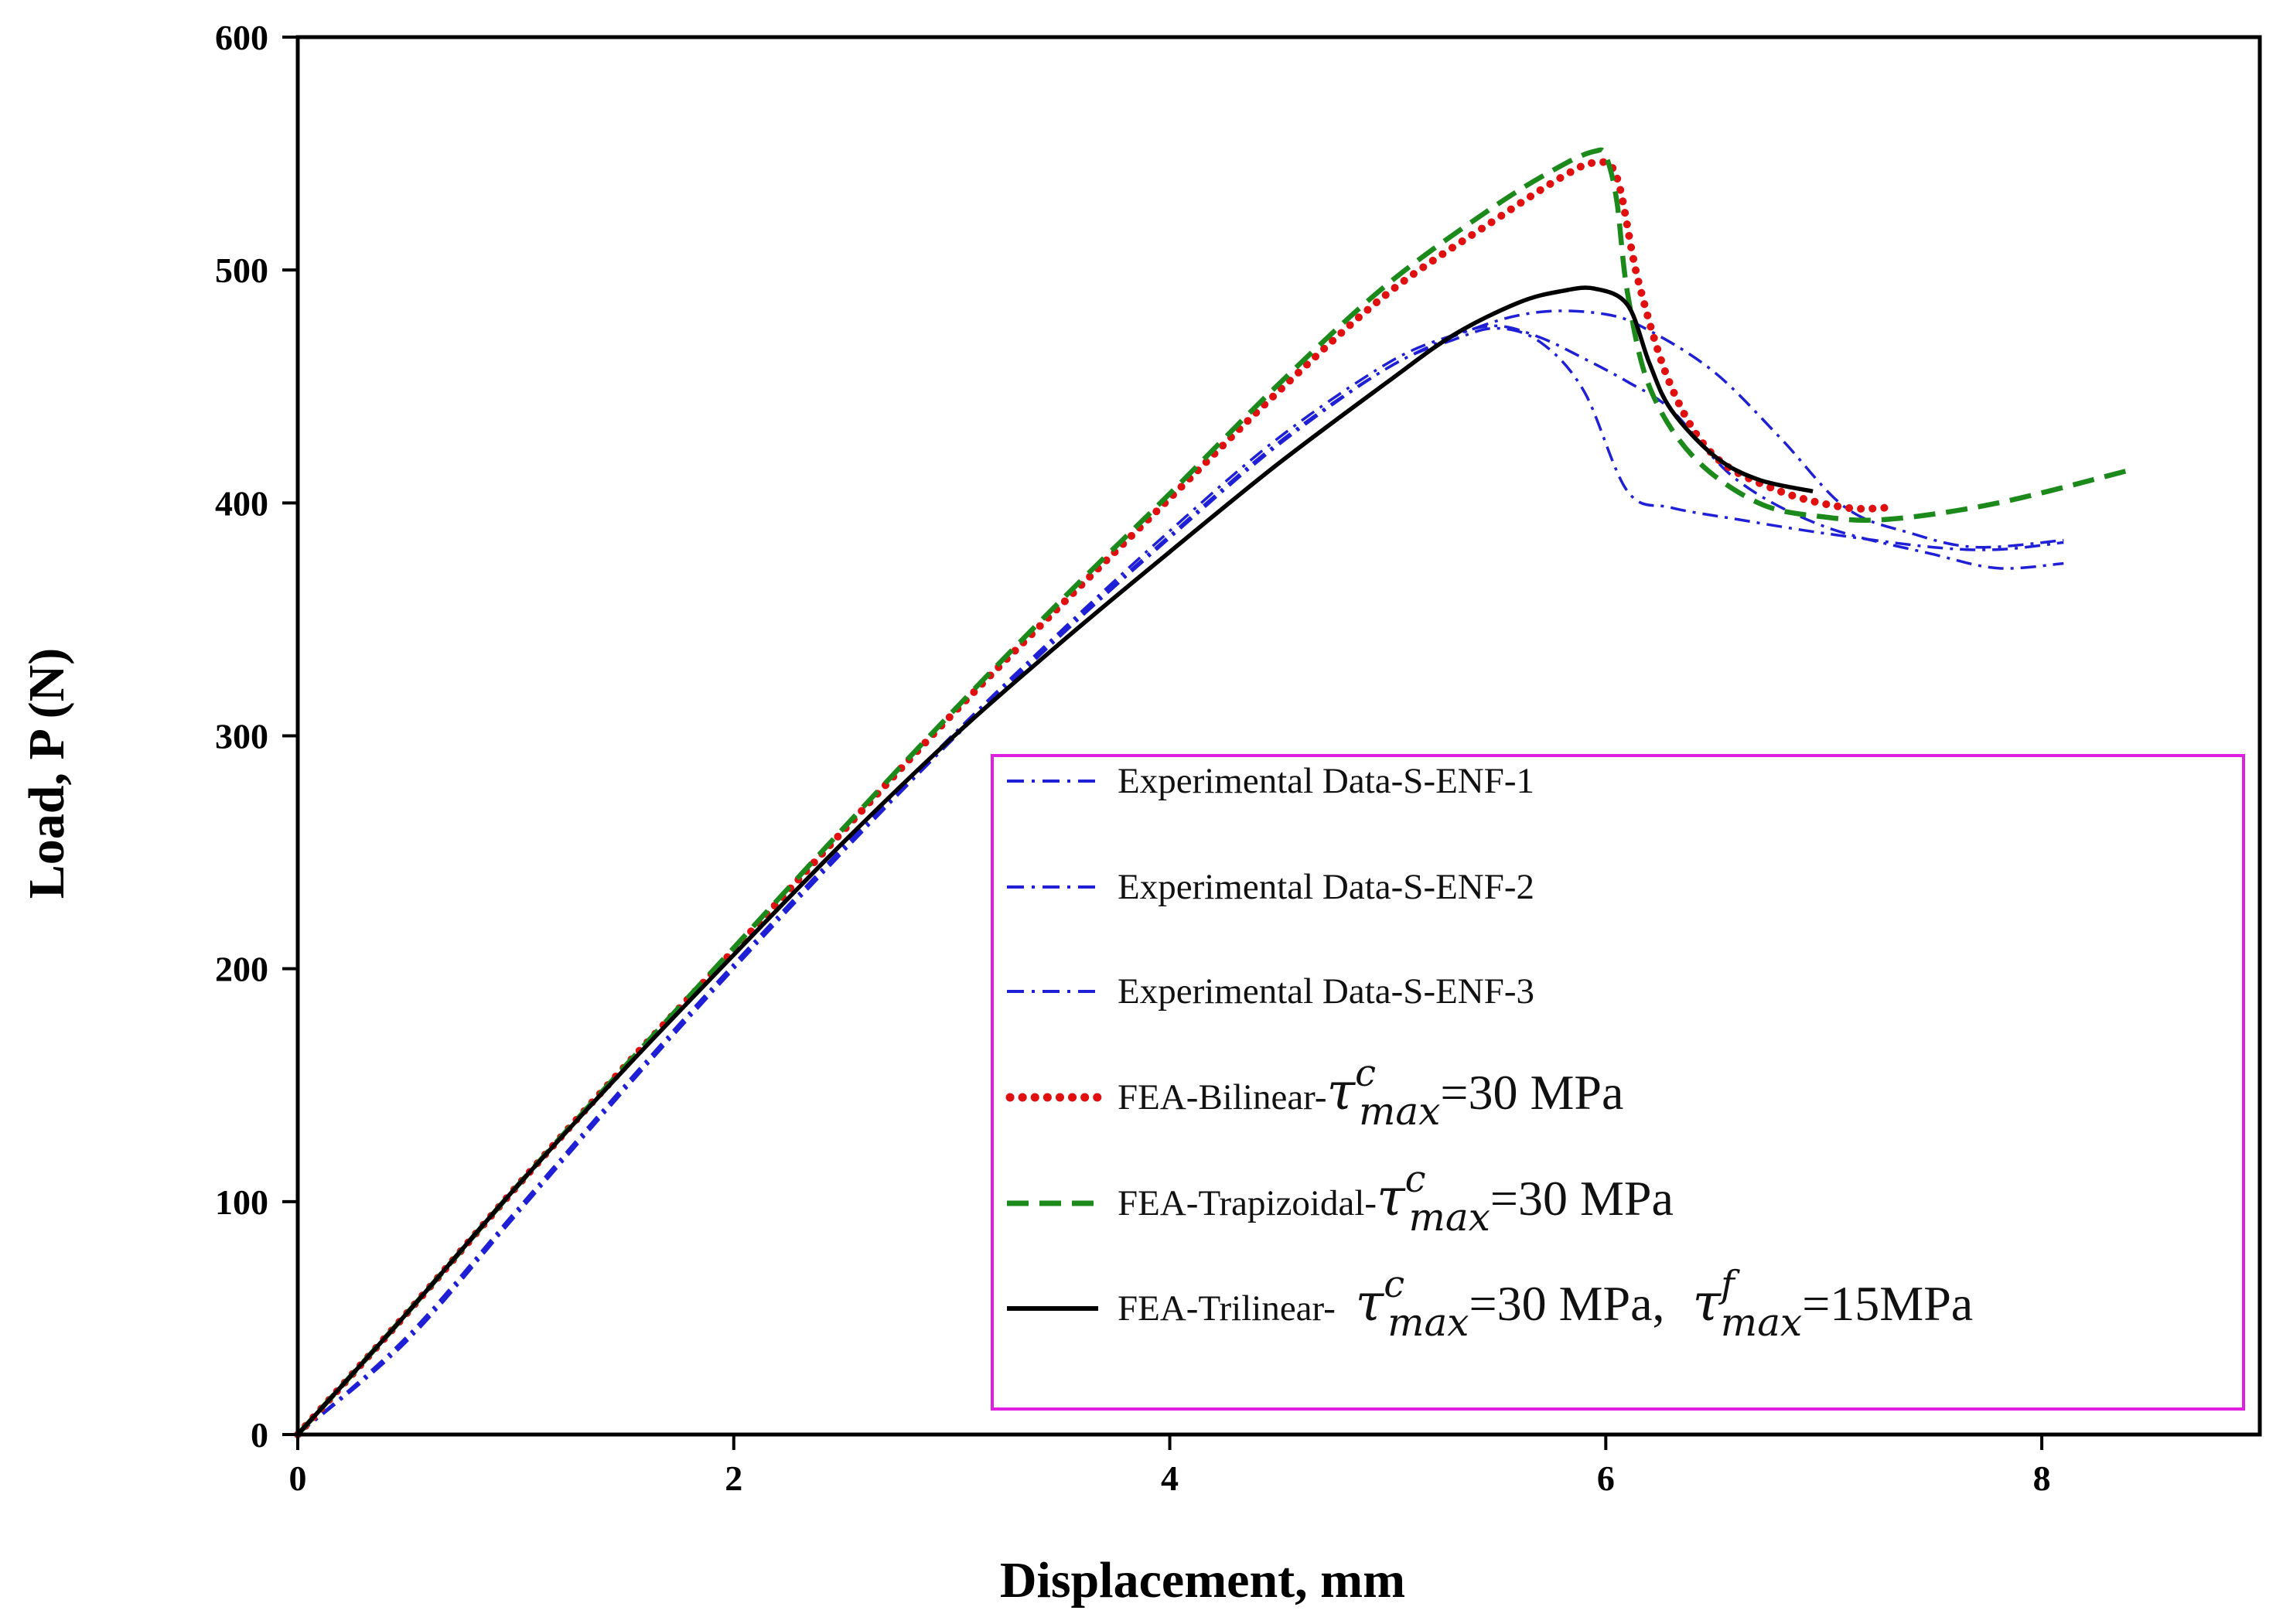  Describe the element at coordinates (733, 1478) in the screenshot. I see `x-tick-label: 2` at that location.